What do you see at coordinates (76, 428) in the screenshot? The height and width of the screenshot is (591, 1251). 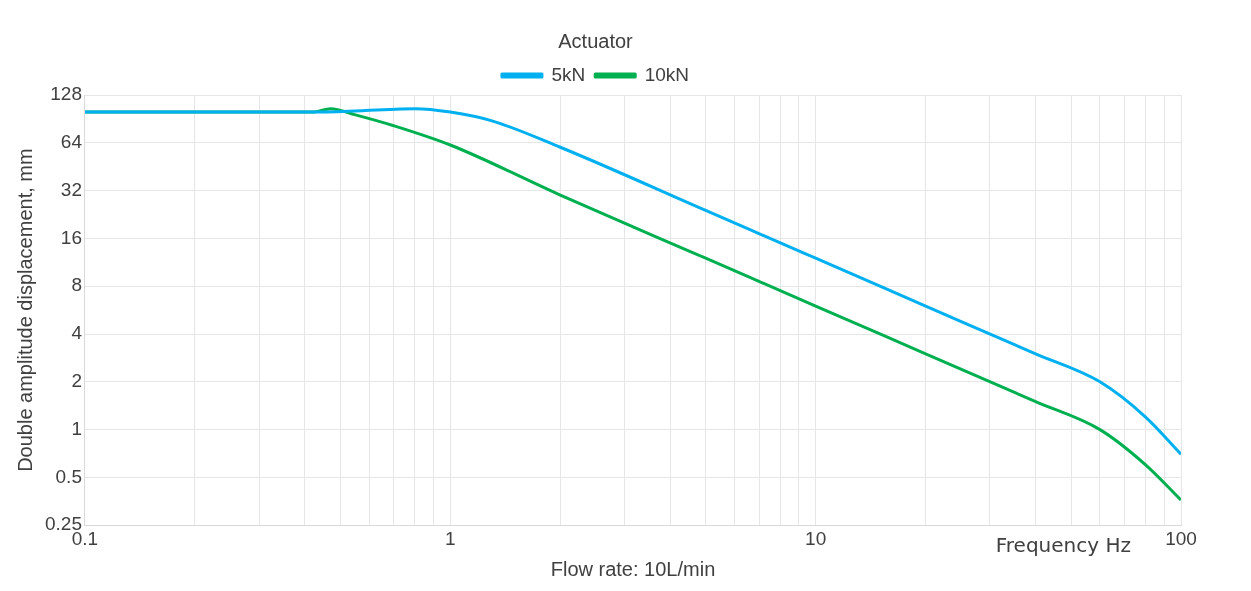 I see `y-tick-label: 1` at bounding box center [76, 428].